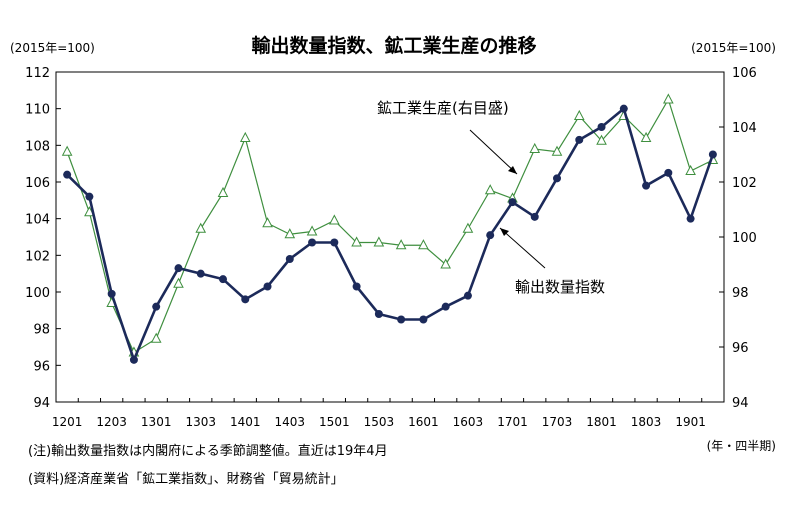 This screenshot has width=788, height=508. What do you see at coordinates (744, 73) in the screenshot?
I see `right-tick-label: 106` at bounding box center [744, 73].